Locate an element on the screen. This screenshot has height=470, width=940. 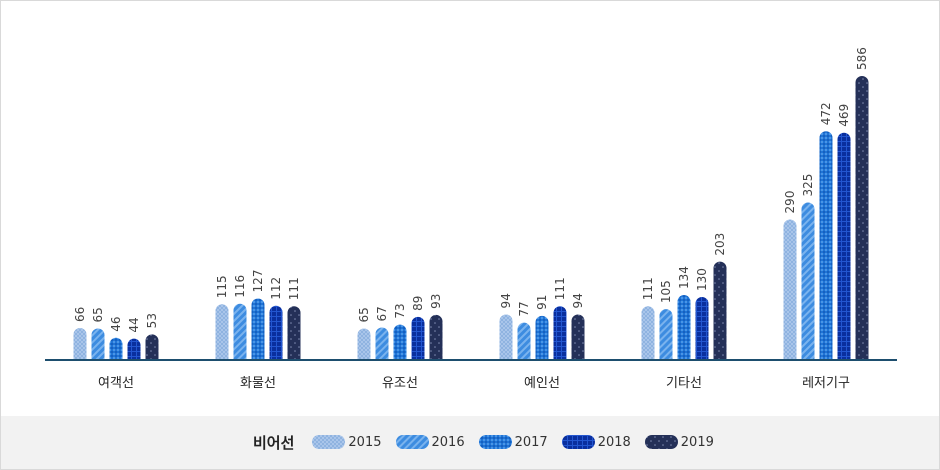
category-label-예인선: 예인선 is located at coordinates (542, 383).